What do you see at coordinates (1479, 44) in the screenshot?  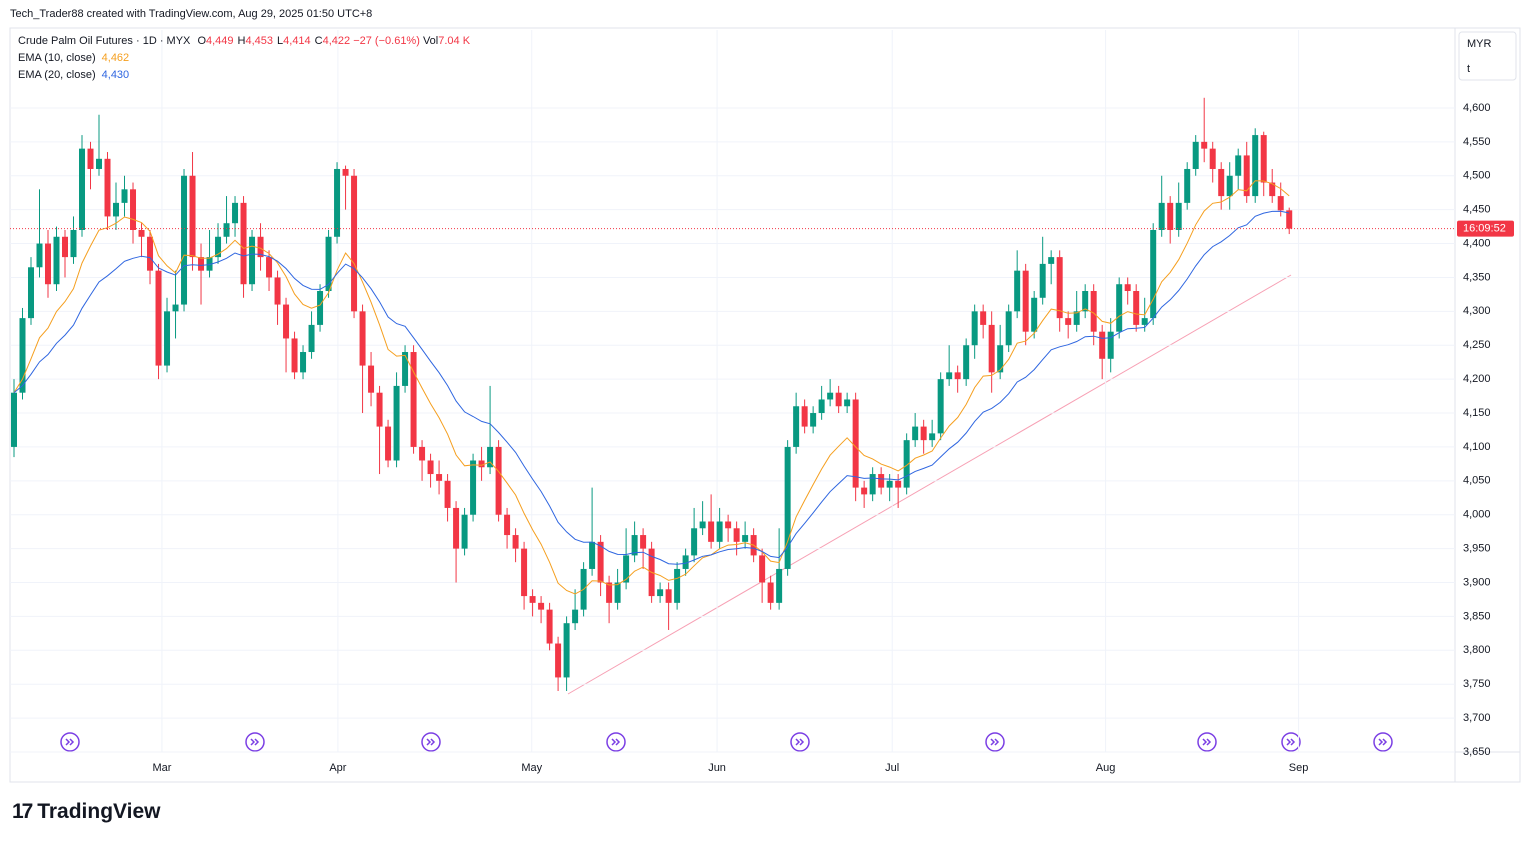 I see `currency-button: MYR` at bounding box center [1479, 44].